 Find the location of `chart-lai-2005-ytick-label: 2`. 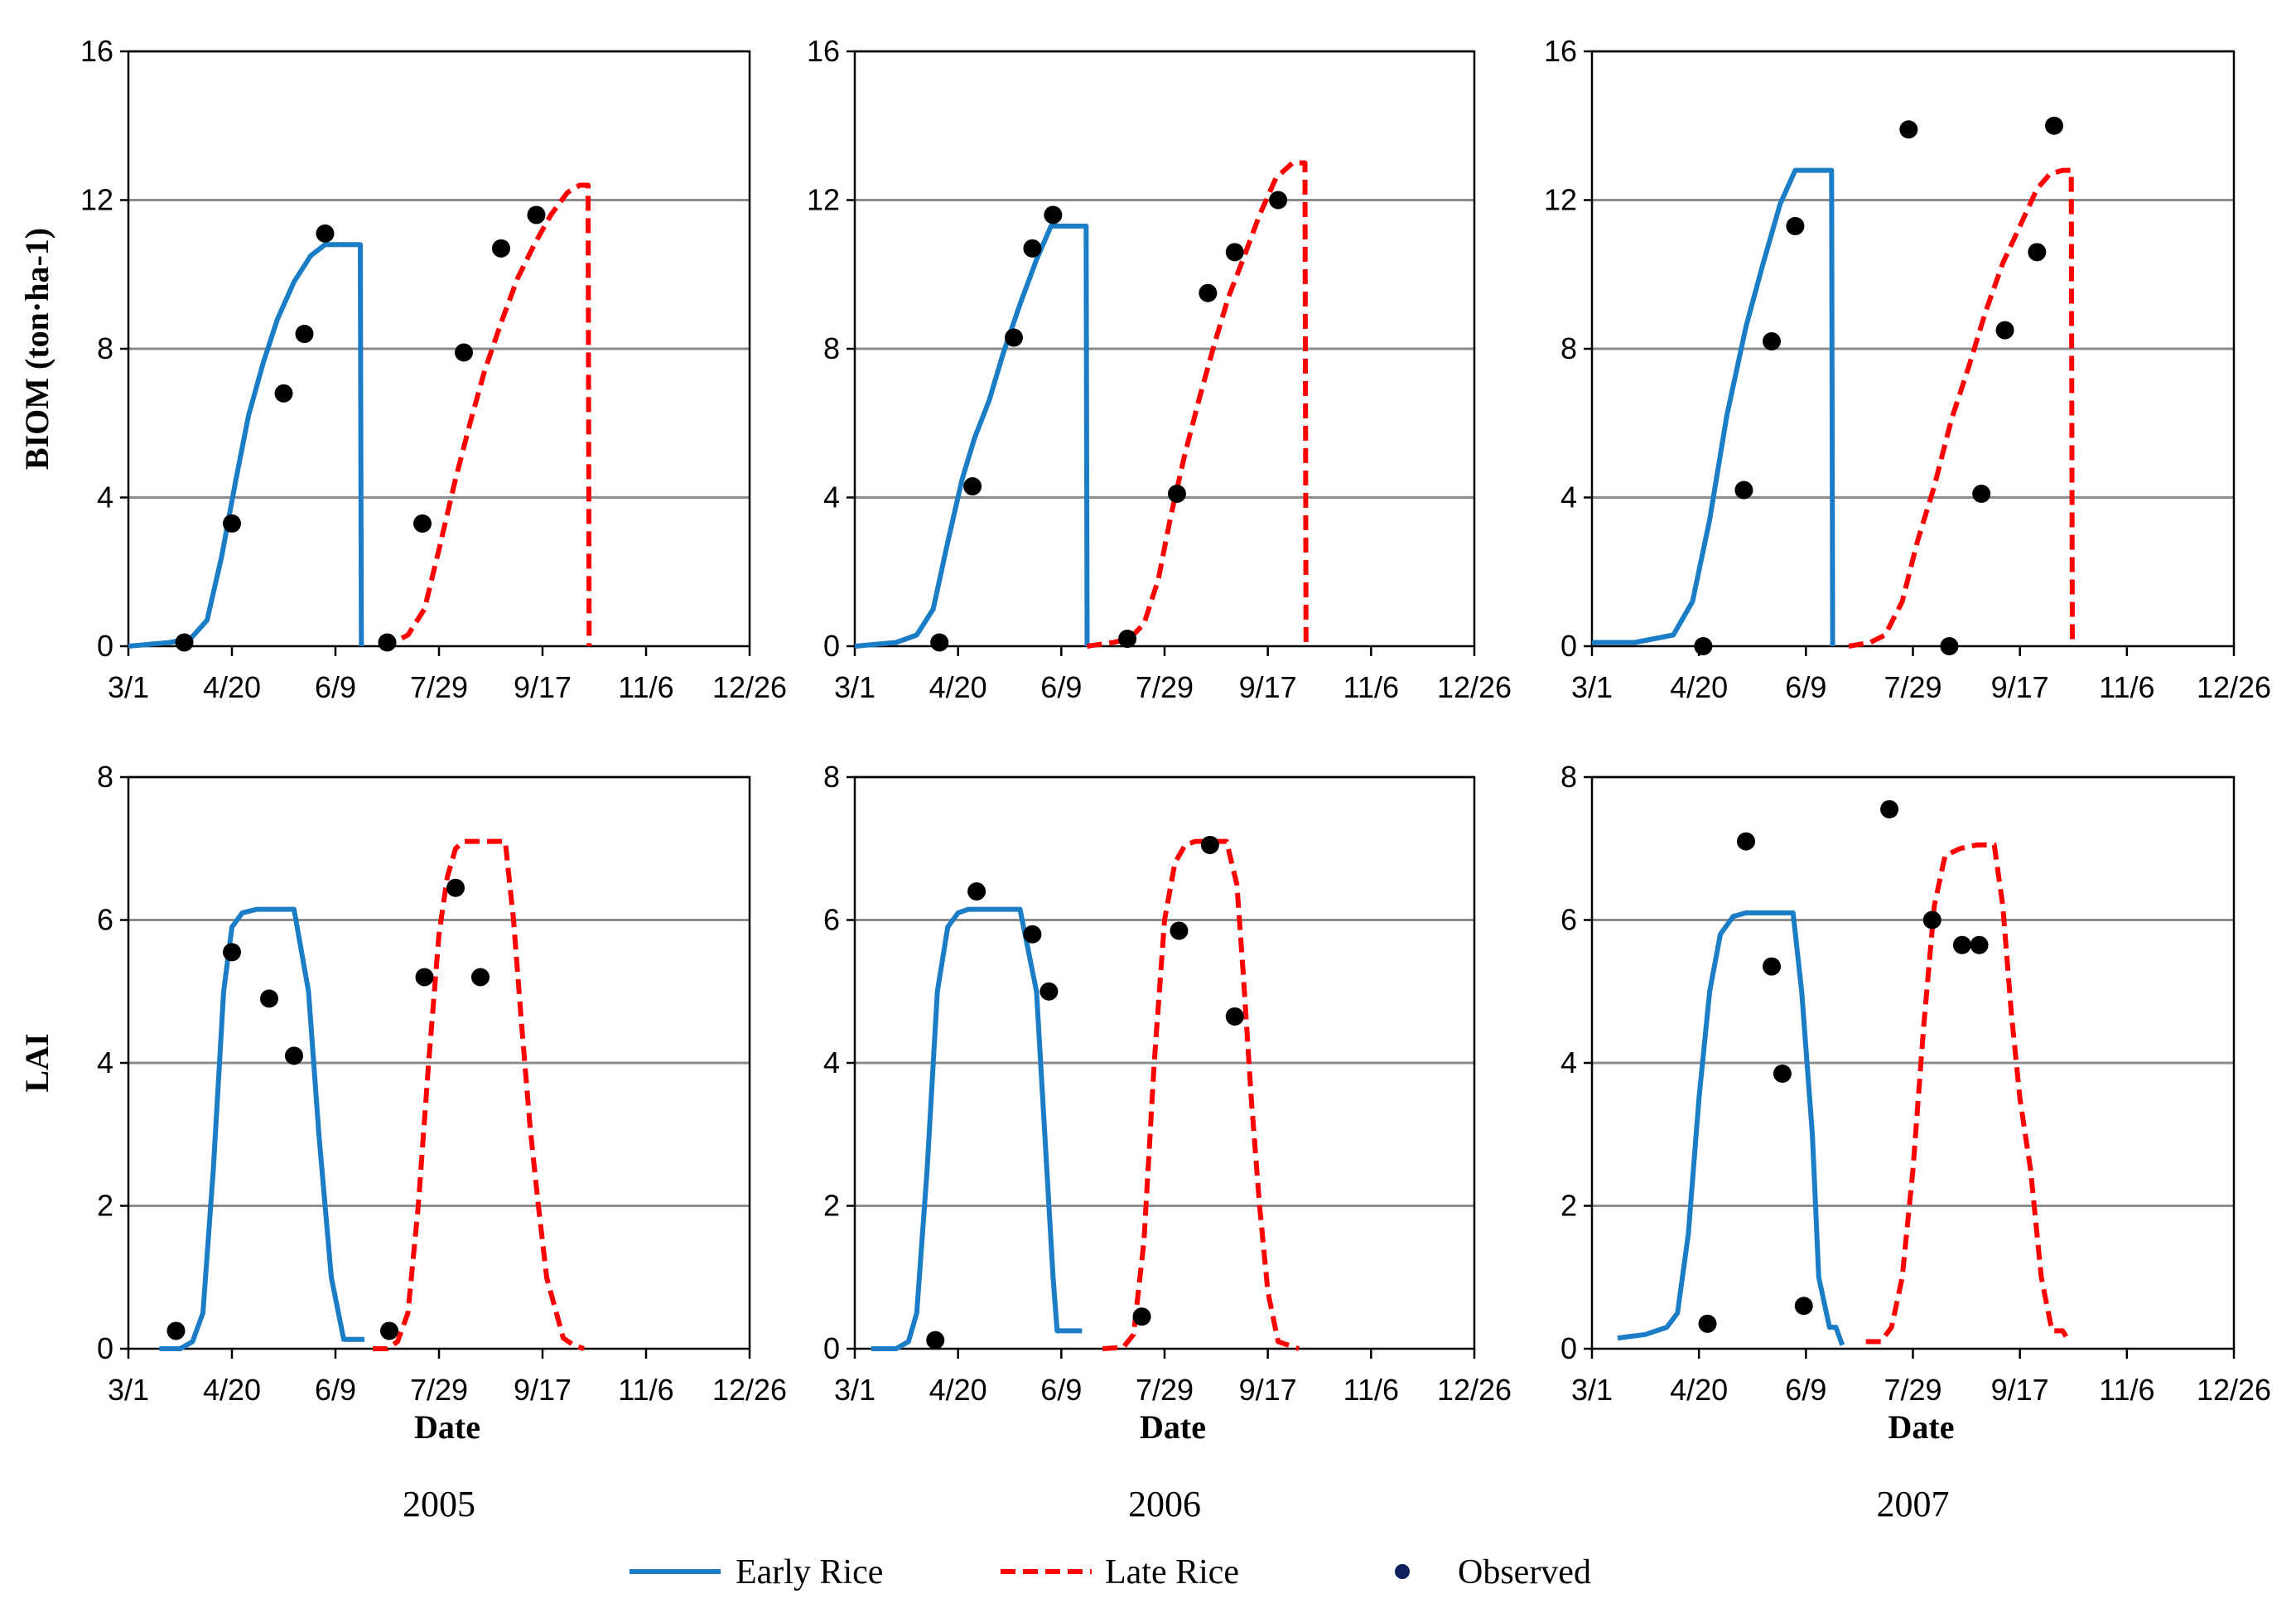

chart-lai-2005-ytick-label: 2 is located at coordinates (105, 1206).